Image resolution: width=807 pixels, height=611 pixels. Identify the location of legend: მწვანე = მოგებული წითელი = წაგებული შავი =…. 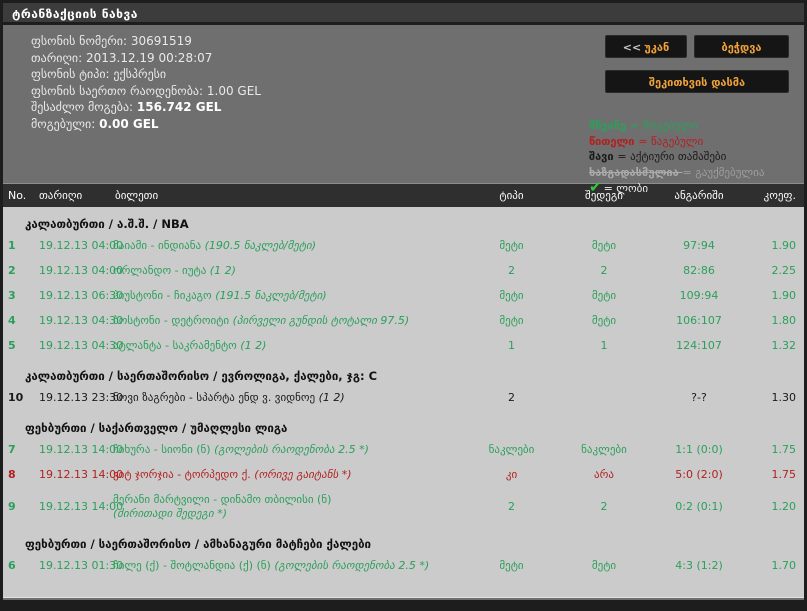
(689, 157).